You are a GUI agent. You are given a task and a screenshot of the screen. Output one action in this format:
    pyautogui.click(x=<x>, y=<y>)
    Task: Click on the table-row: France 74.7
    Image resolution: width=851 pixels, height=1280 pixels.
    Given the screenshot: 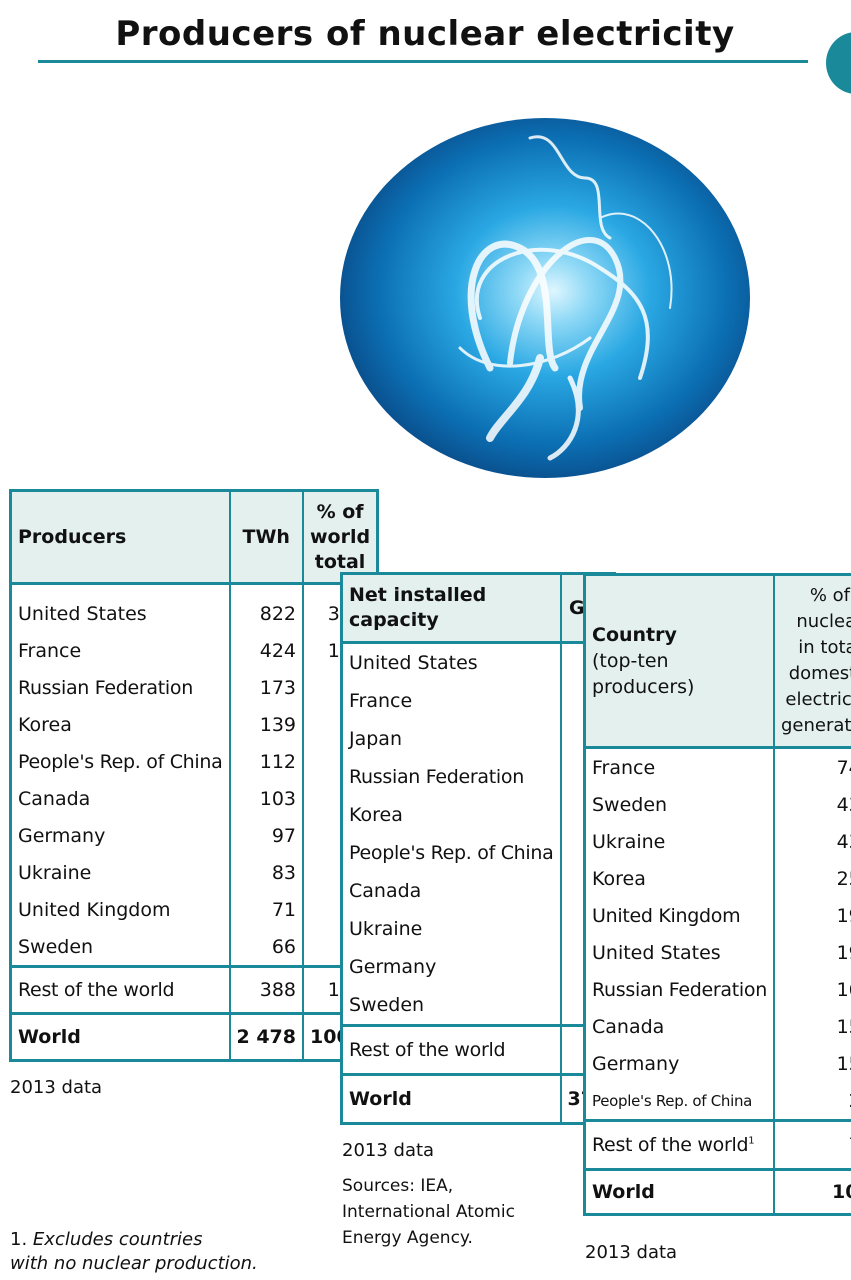 What is the action you would take?
    pyautogui.click(x=718, y=766)
    